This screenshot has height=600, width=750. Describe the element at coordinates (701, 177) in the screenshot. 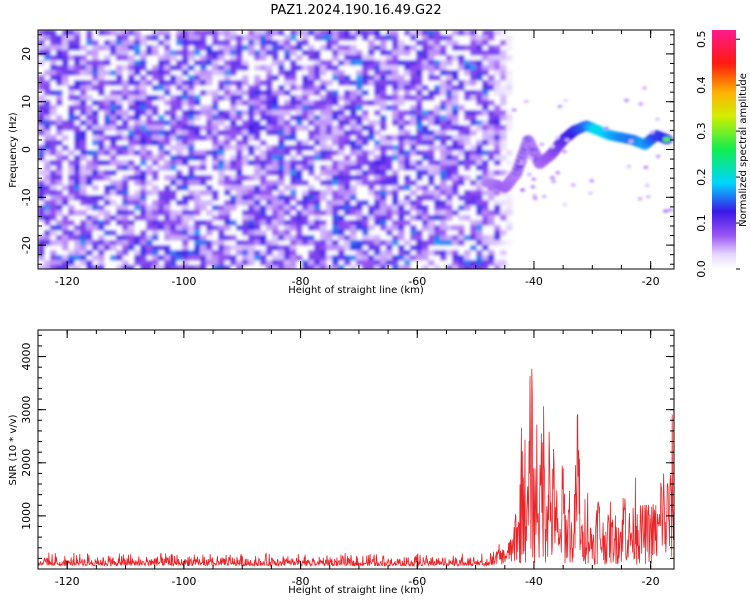

I see `colorbar-tick-label: 0.2` at that location.